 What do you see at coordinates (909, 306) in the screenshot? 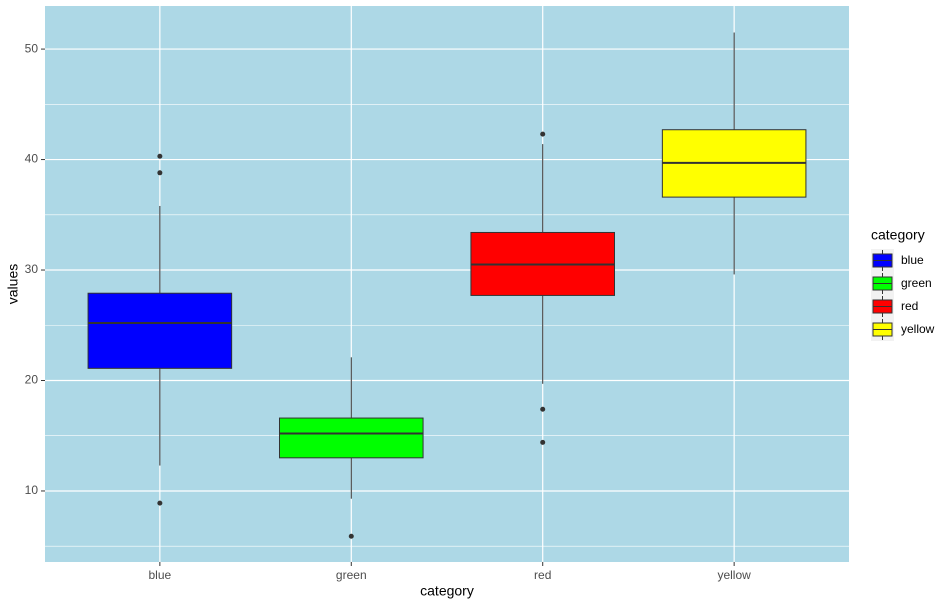
I see `legend-label: red` at bounding box center [909, 306].